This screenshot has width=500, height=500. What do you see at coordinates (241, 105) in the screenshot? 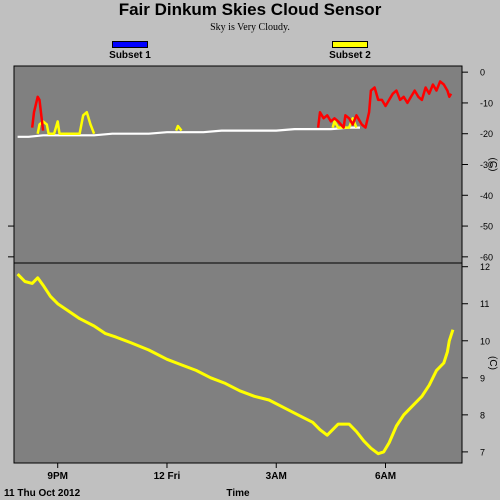
I see `sky-temp-alert-series-line` at bounding box center [241, 105].